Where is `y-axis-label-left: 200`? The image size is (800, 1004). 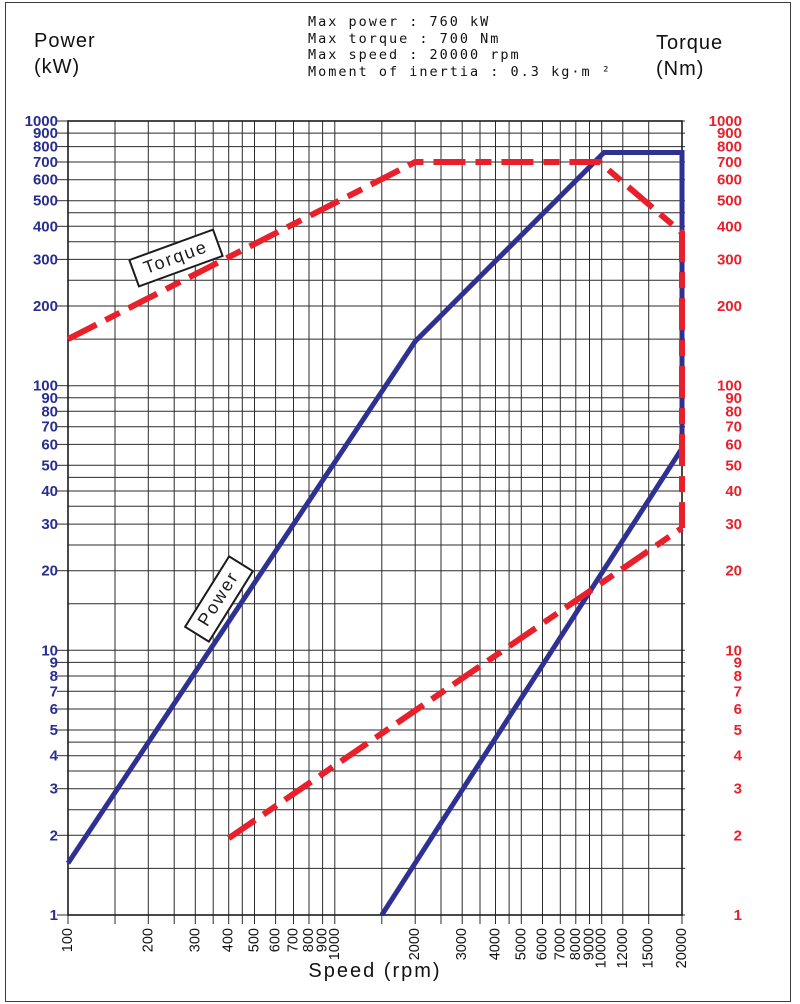 y-axis-label-left: 200 is located at coordinates (45, 306).